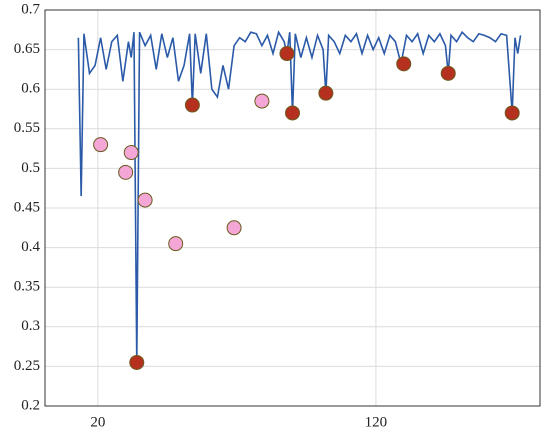  What do you see at coordinates (27, 207) in the screenshot?
I see `y-tick-label: 0.45` at bounding box center [27, 207].